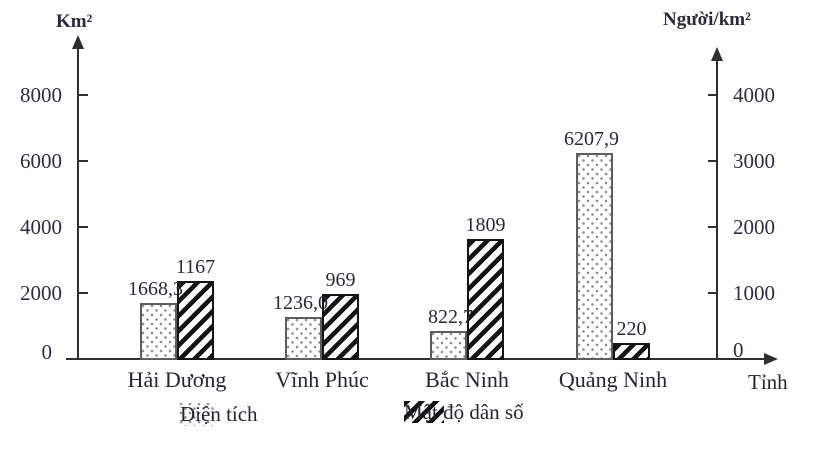 The width and height of the screenshot is (822, 456). Describe the element at coordinates (464, 412) in the screenshot. I see `legend-label-density: Mật độ dân số` at that location.